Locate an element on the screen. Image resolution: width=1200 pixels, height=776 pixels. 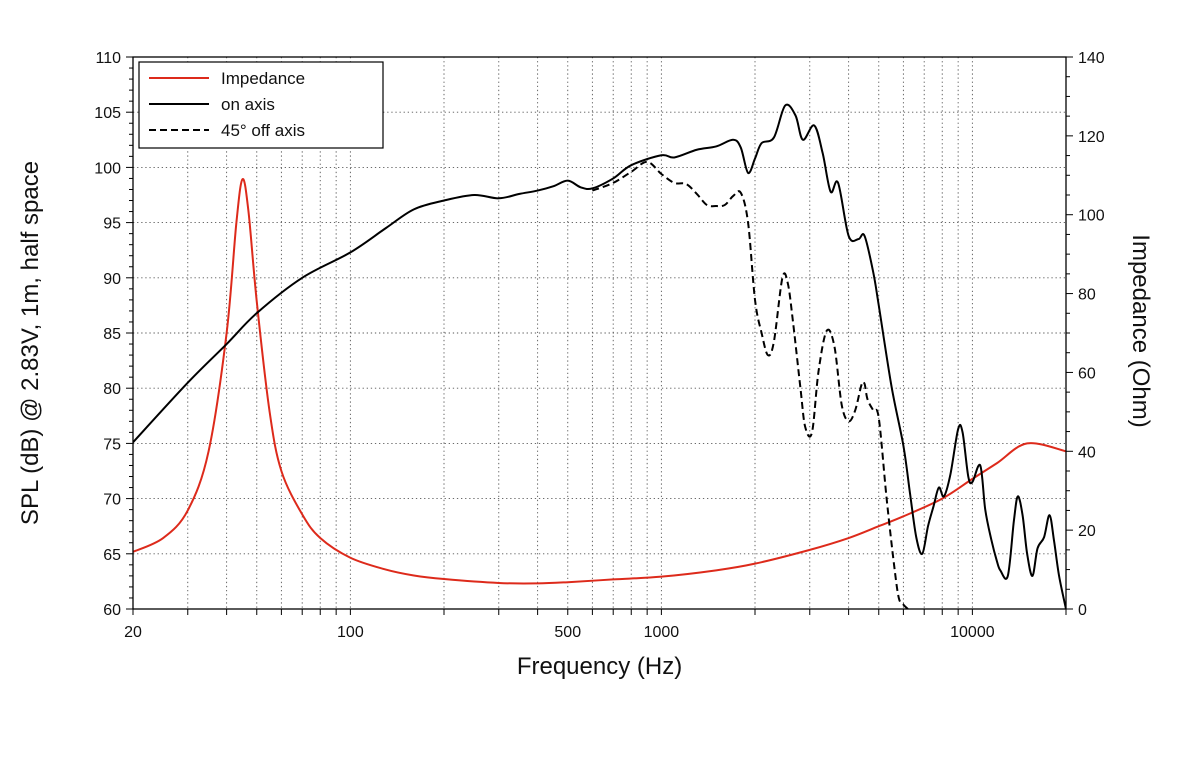
y-tick-label-right: 40 is located at coordinates (1087, 452).